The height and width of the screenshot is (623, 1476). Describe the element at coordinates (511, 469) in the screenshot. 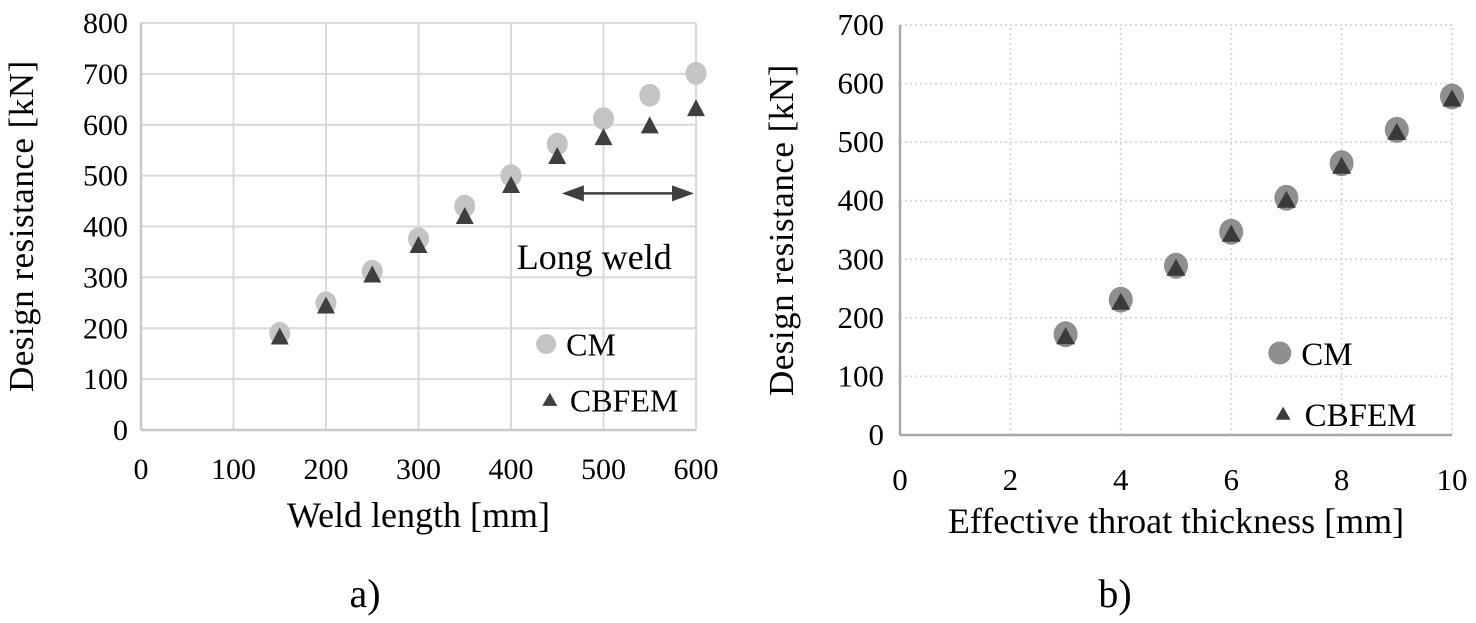

I see `x-axis-tick-label: 400` at that location.